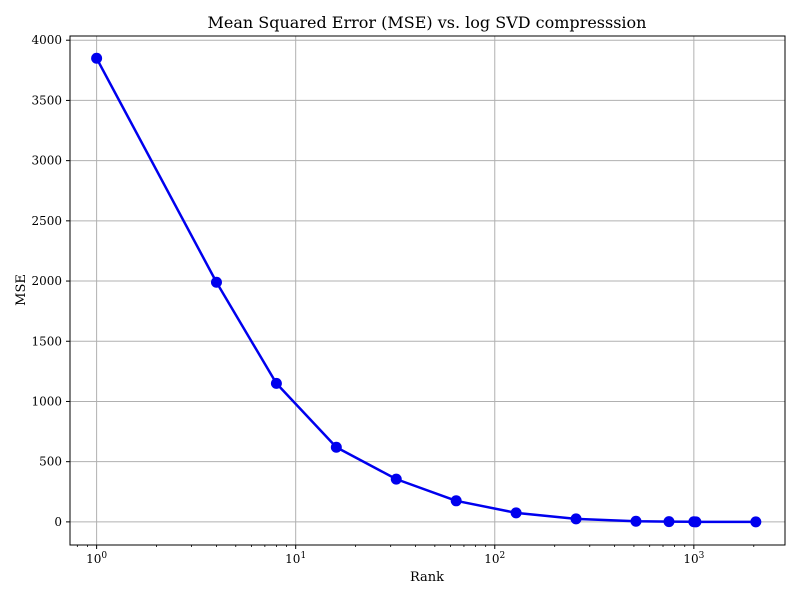 The image size is (800, 600). Describe the element at coordinates (46, 221) in the screenshot. I see `y-tick-label: 2500` at that location.